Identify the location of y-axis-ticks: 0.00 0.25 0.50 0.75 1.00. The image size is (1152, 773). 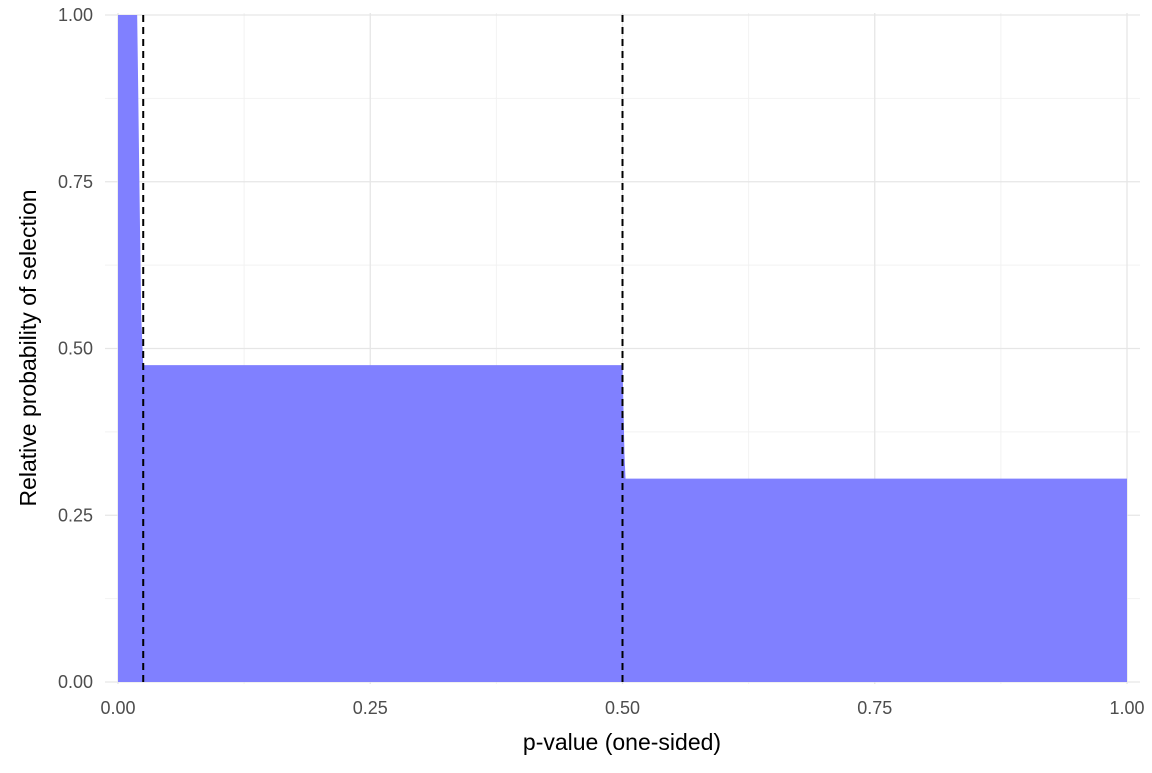
(75, 348).